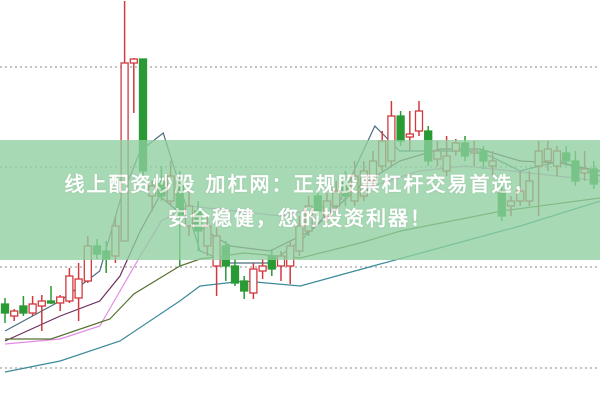  What do you see at coordinates (300, 184) in the screenshot?
I see `banner-line-1: 线上配资炒股 加杠网：正规股票杠杆交易首选，` at bounding box center [300, 184].